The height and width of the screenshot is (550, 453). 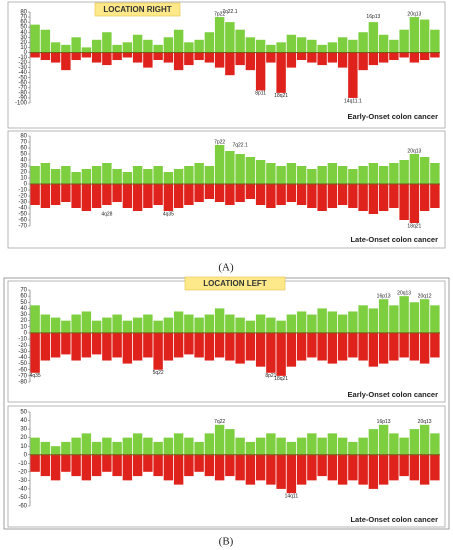 I want to click on figure-label: (A), so click(x=226, y=268).